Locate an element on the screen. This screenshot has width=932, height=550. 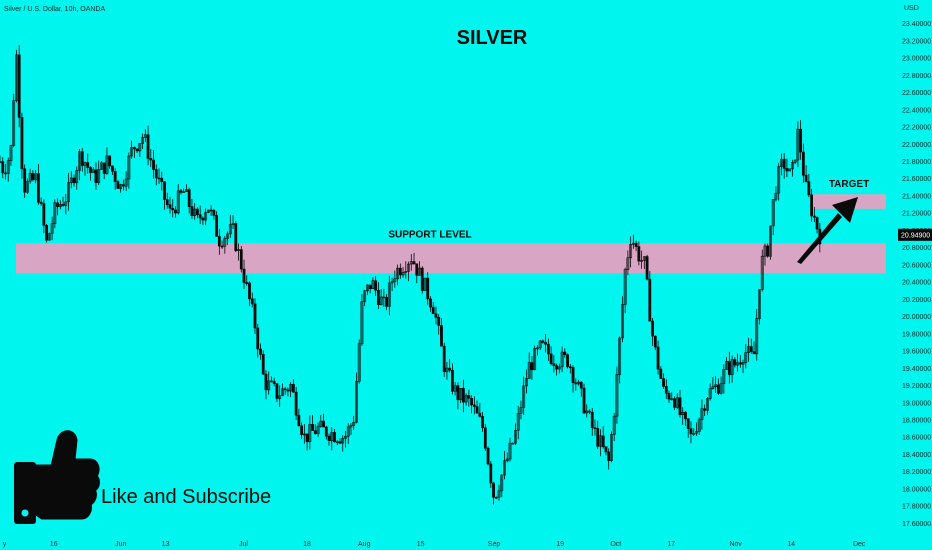
target-label: TARGET is located at coordinates (849, 184).